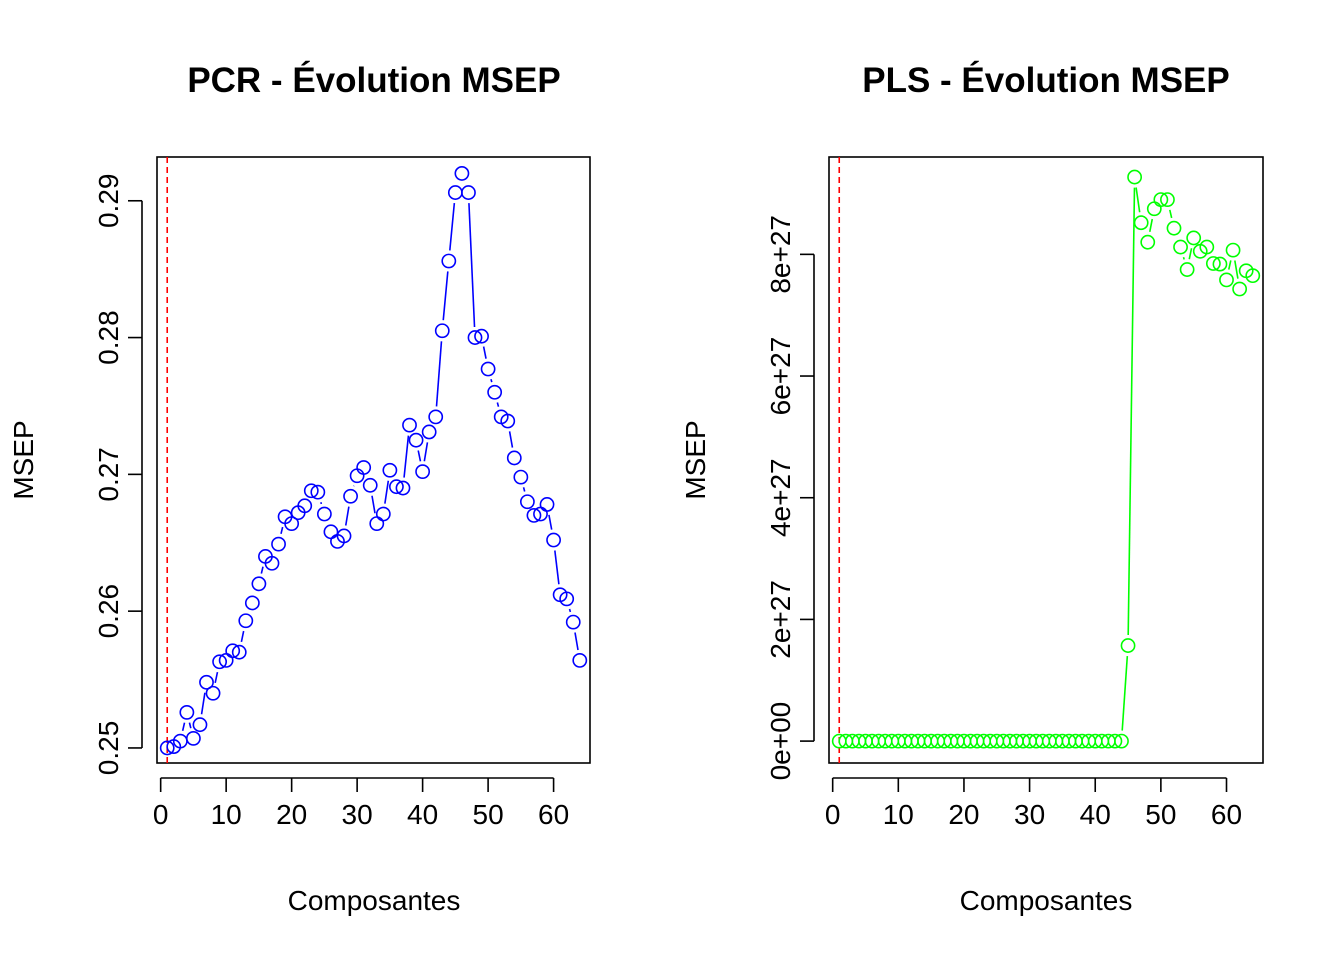 Image resolution: width=1344 pixels, height=960 pixels. What do you see at coordinates (780, 619) in the screenshot?
I see `y-tick-label: 2e+27` at bounding box center [780, 619].